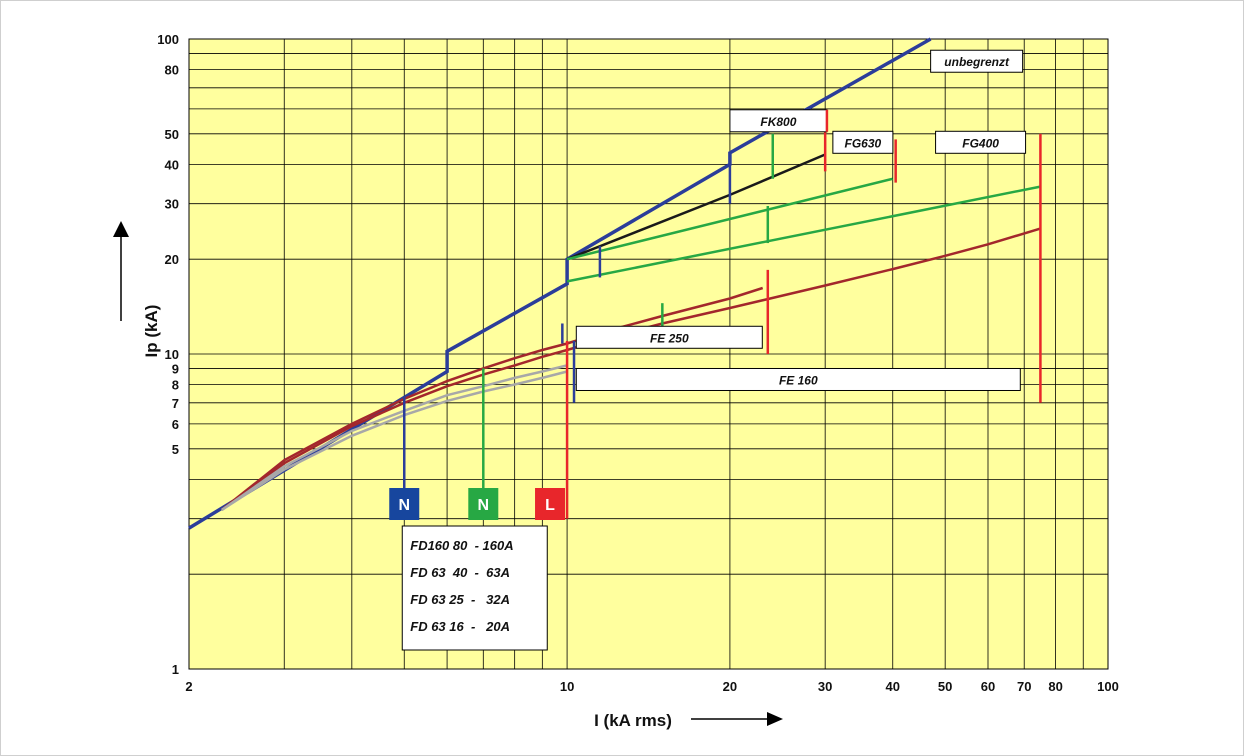 The height and width of the screenshot is (756, 1244). Describe the element at coordinates (168, 39) in the screenshot. I see `y-tick-label: 100` at that location.